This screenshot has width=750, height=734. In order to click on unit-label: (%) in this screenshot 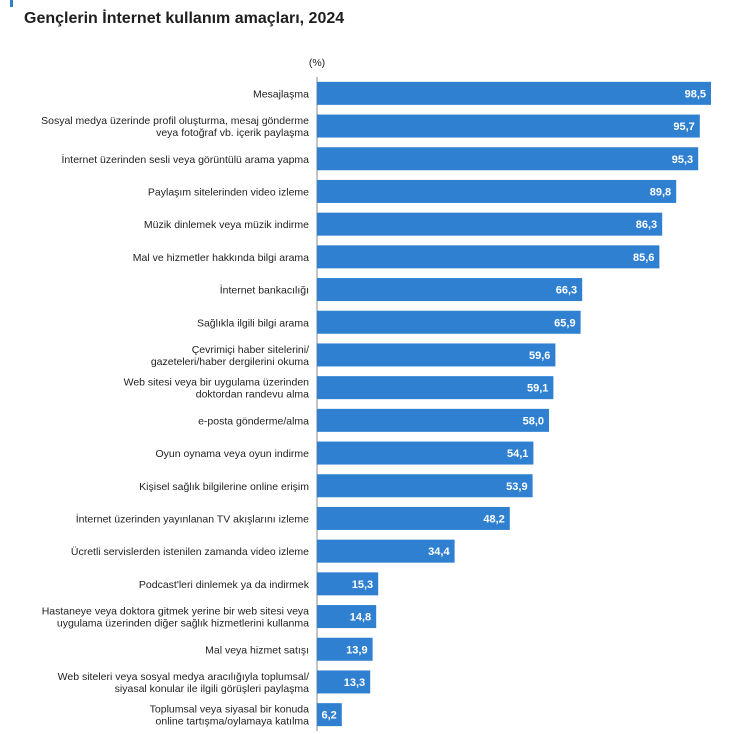, I will do `click(317, 63)`.